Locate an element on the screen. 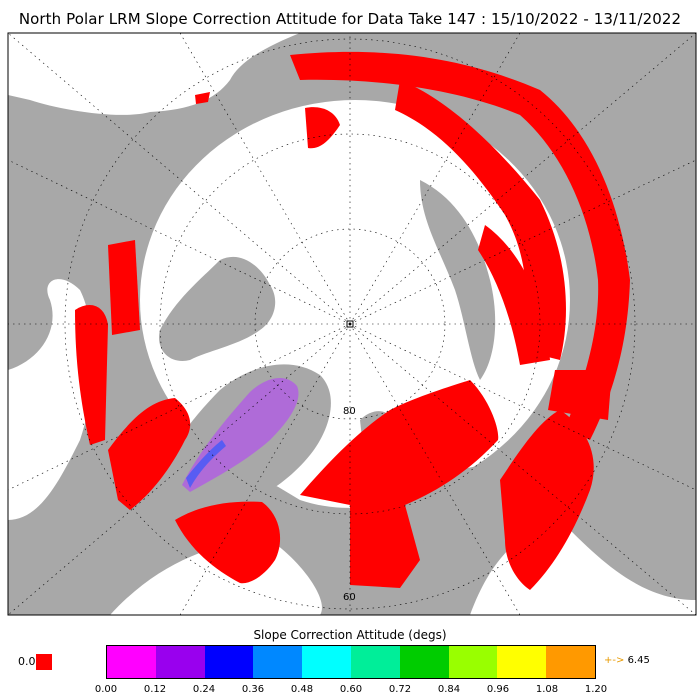 The width and height of the screenshot is (700, 700). colorbar-tick-label: 0.72 is located at coordinates (400, 689).